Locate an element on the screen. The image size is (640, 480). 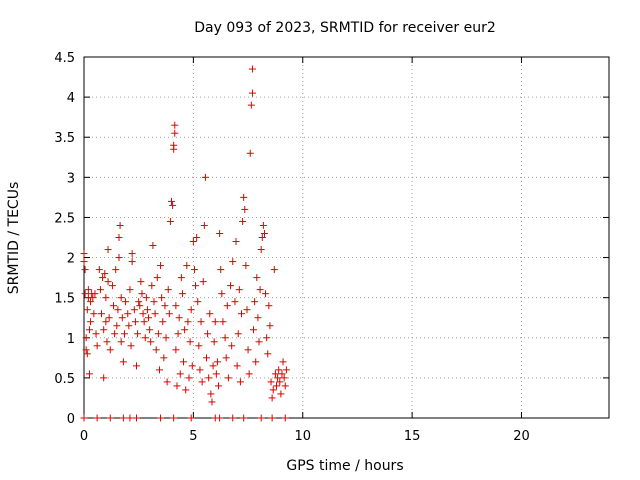
y-axis-label: SRMTID / TECUs is located at coordinates (14, 238).